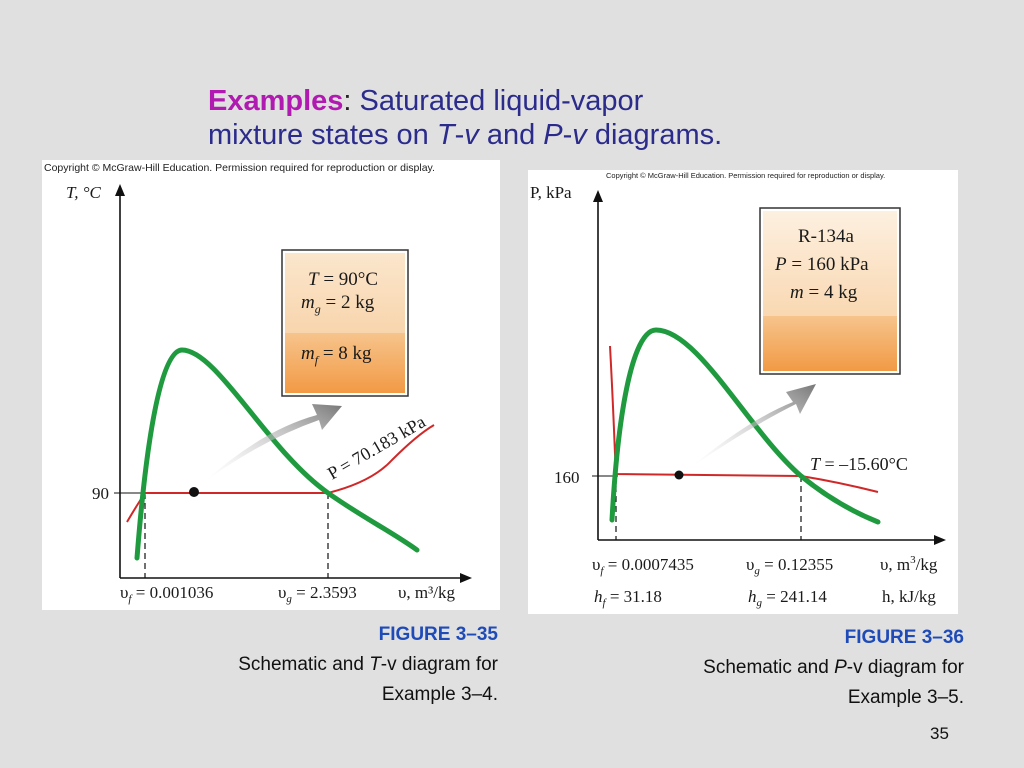 The width and height of the screenshot is (1024, 768). I want to click on title-line1: Saturated liquid-vapor, so click(497, 101).